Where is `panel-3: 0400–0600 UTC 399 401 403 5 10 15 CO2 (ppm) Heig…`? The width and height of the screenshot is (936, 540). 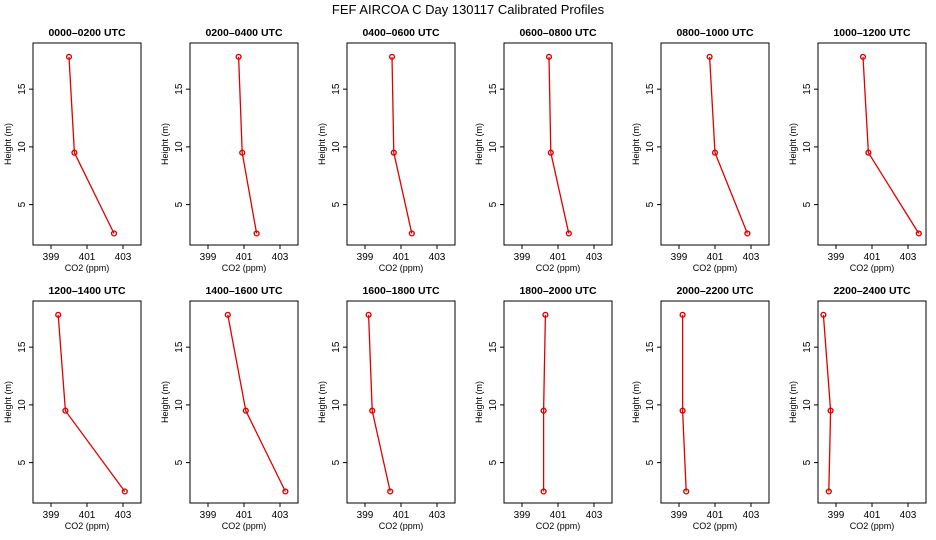
panel-3: 0400–0600 UTC 399 401 403 5 10 15 CO2 (ppm) Heig… is located at coordinates (386, 150).